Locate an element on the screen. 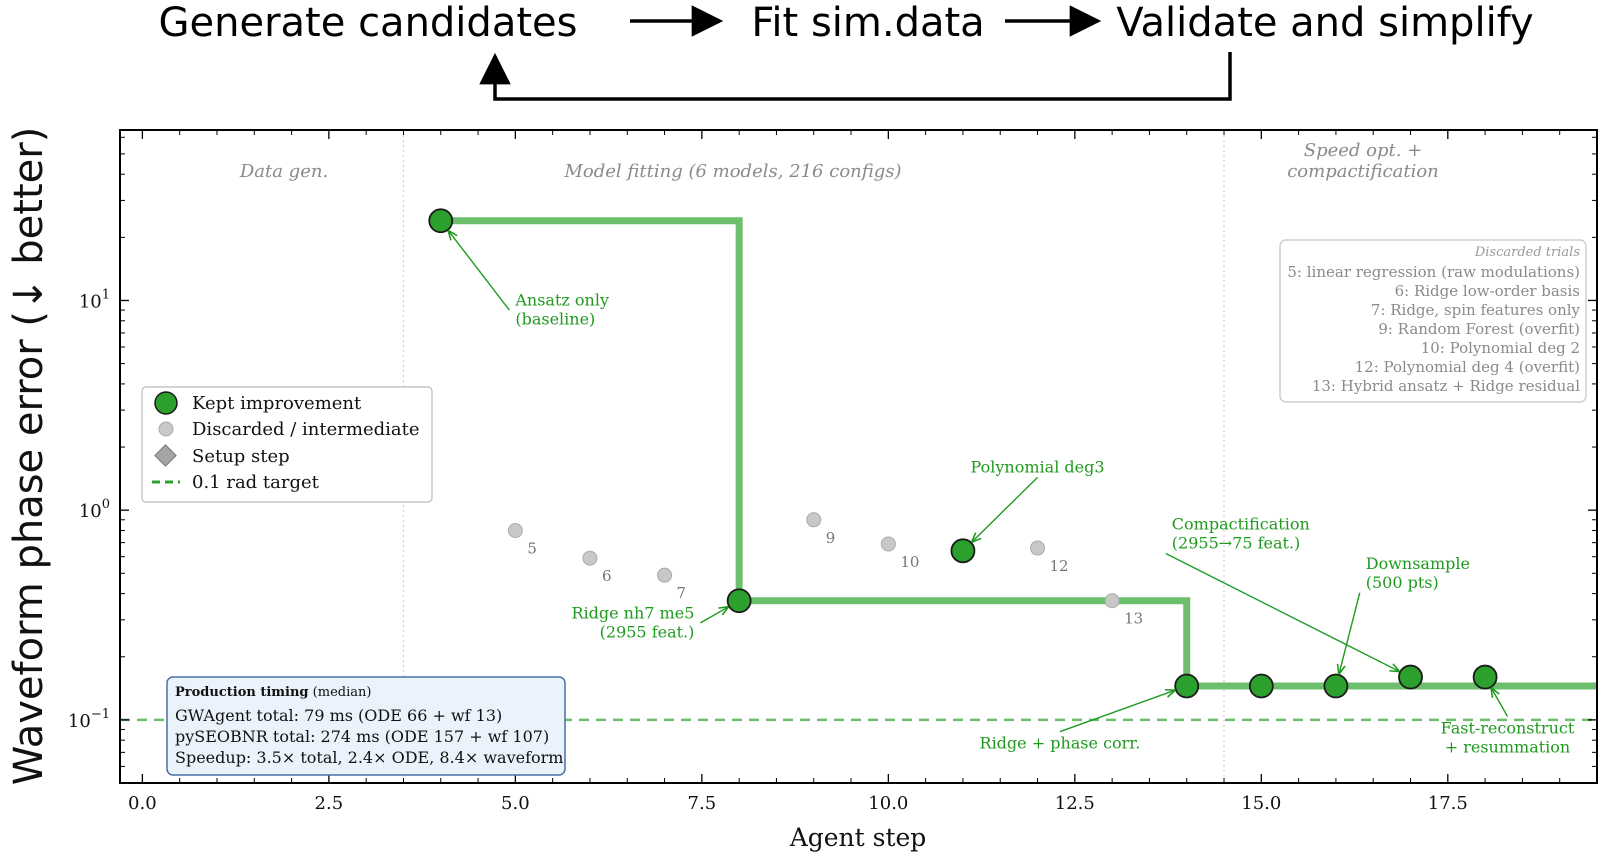 This screenshot has width=1600, height=855. discarded-point-label: 10 is located at coordinates (909, 562).